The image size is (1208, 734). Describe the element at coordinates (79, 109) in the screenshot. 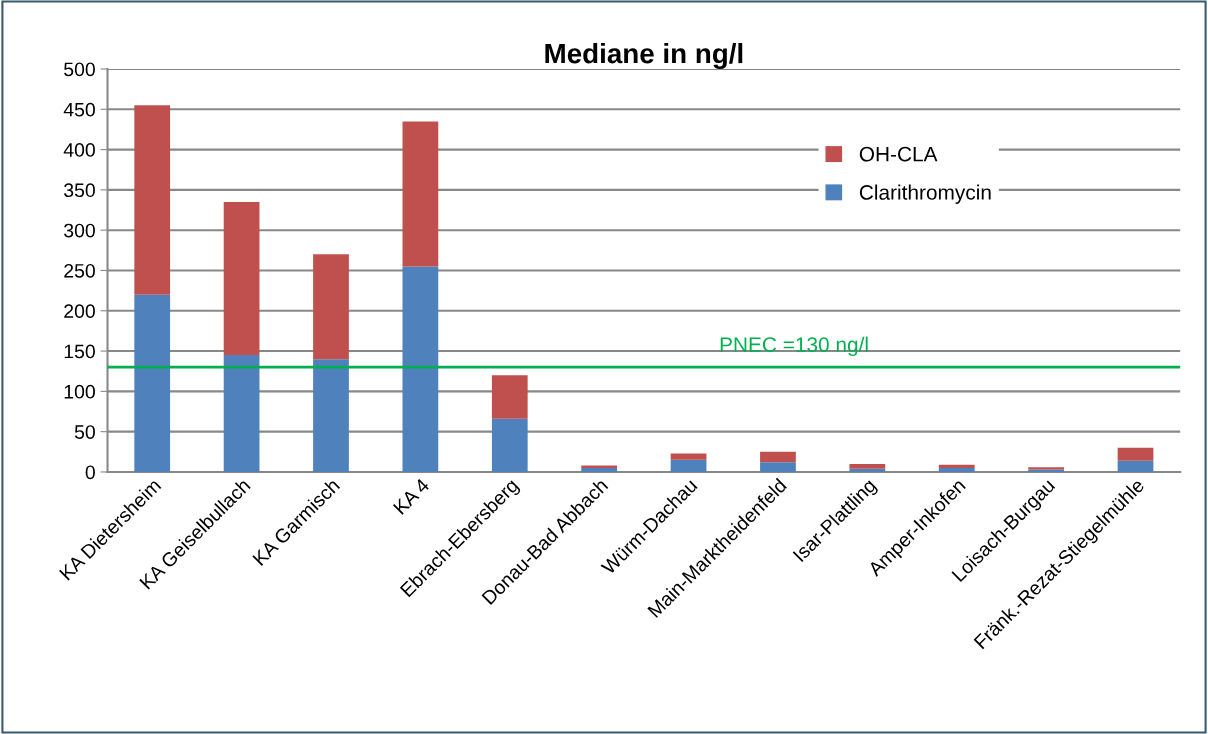

I see `y-tick-label: 450` at that location.